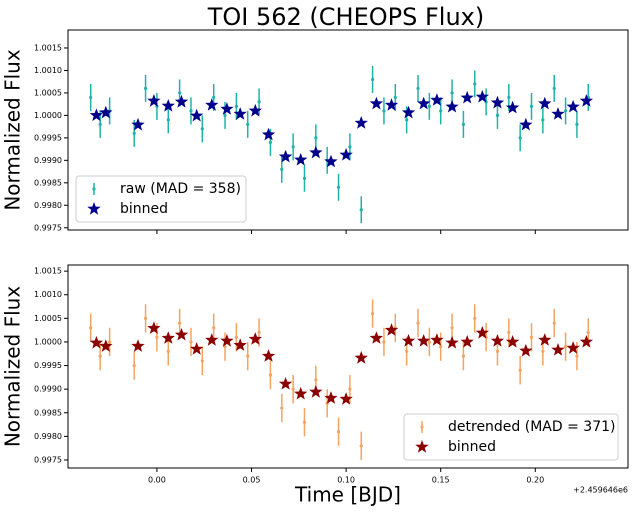 The height and width of the screenshot is (513, 634). I want to click on legend-label: detrended (MAD = 371), so click(531, 427).